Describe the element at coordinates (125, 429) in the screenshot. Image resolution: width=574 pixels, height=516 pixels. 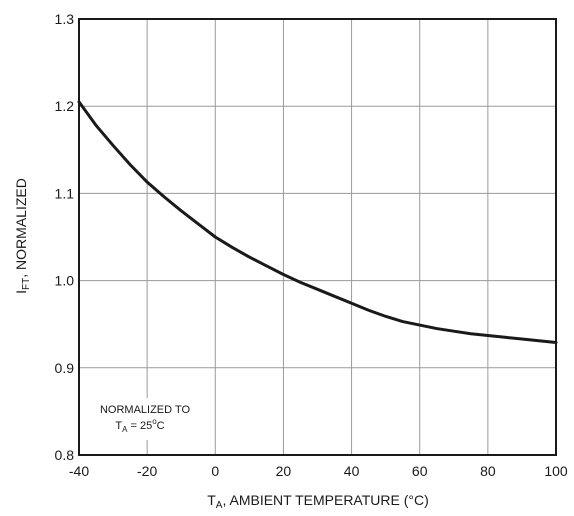
I see `note-sub: A` at that location.